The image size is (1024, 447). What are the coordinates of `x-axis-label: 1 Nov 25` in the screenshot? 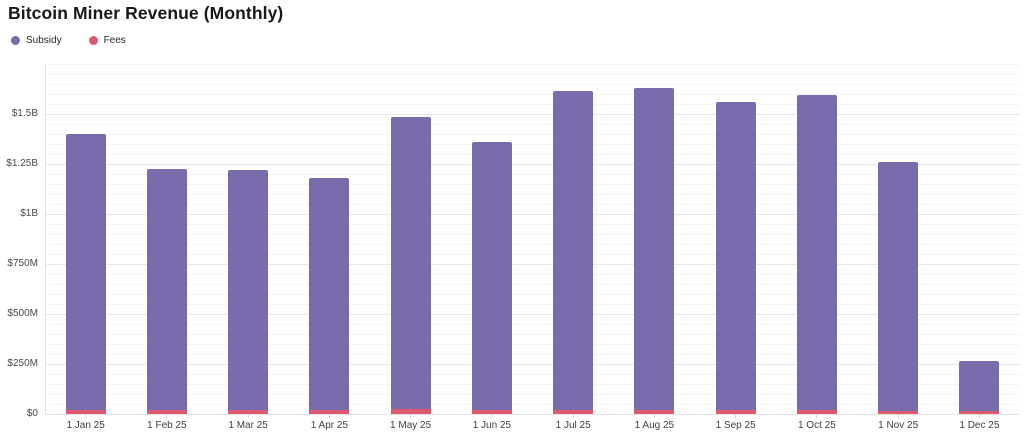 It's located at (898, 425).